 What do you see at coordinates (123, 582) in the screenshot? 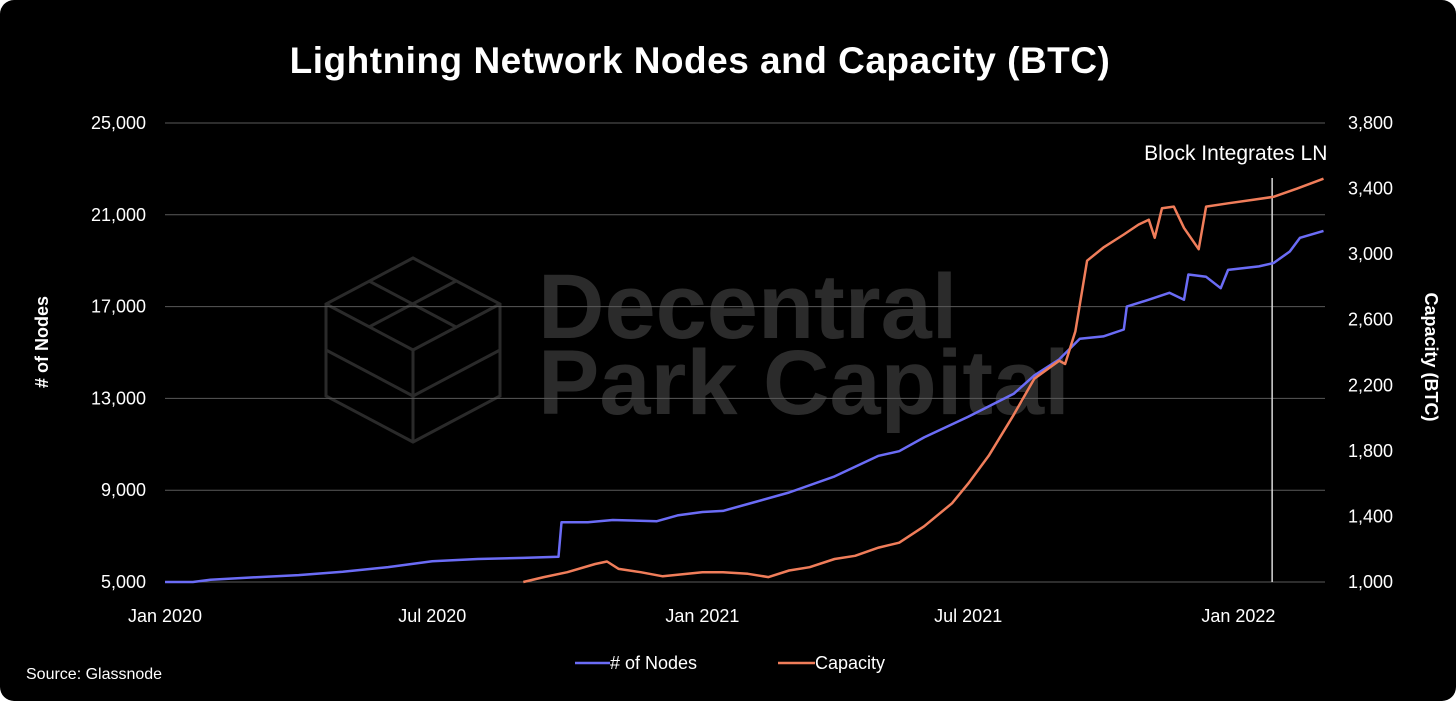
I see `y-tick-label-0: 5,000` at bounding box center [123, 582].